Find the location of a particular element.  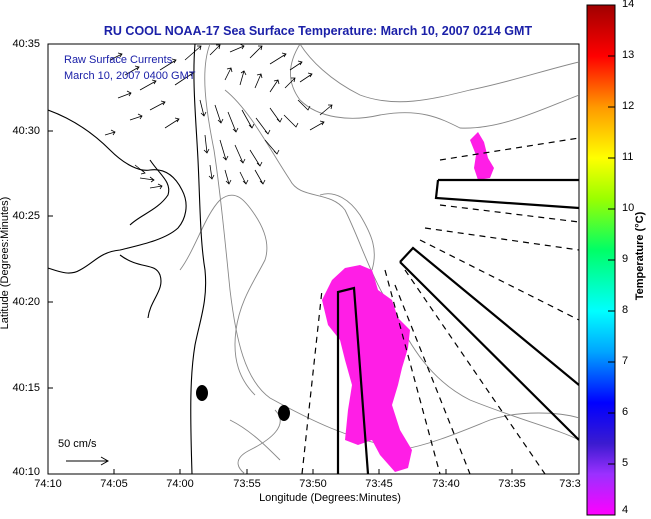

sst-patch-south is located at coordinates (367, 368).